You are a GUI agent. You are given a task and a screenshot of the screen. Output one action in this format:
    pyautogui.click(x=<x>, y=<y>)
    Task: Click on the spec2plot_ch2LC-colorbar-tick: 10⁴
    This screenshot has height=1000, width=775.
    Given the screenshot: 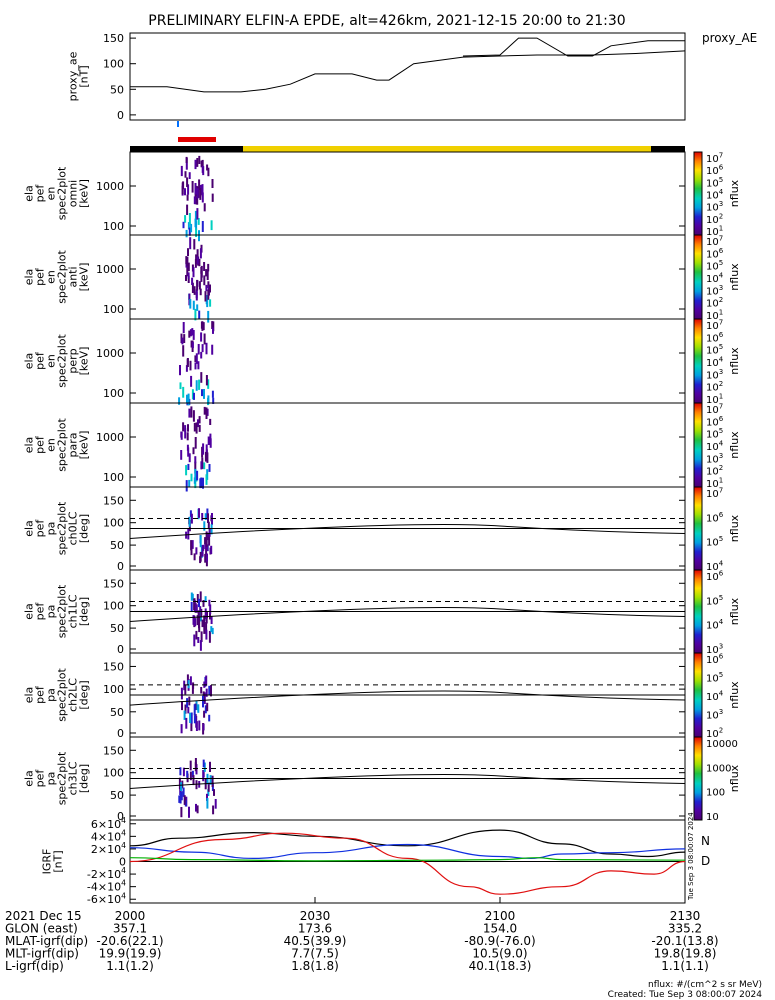 What is the action you would take?
    pyautogui.click(x=715, y=697)
    